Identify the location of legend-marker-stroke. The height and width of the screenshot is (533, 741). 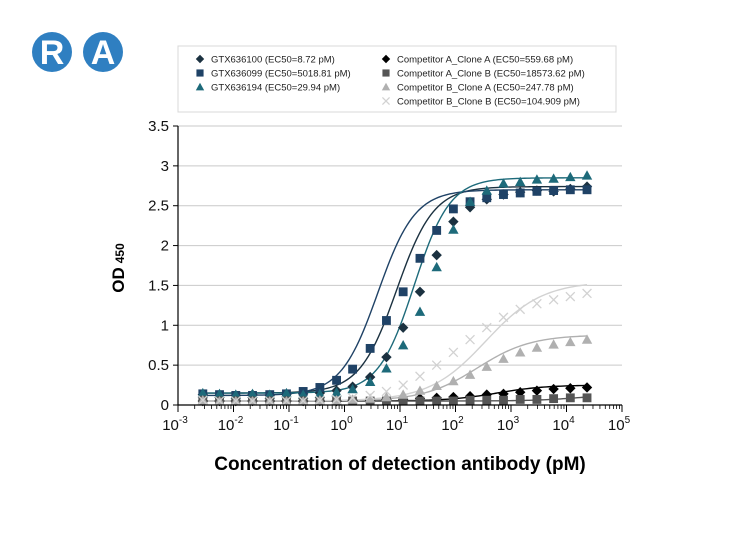
(386, 101).